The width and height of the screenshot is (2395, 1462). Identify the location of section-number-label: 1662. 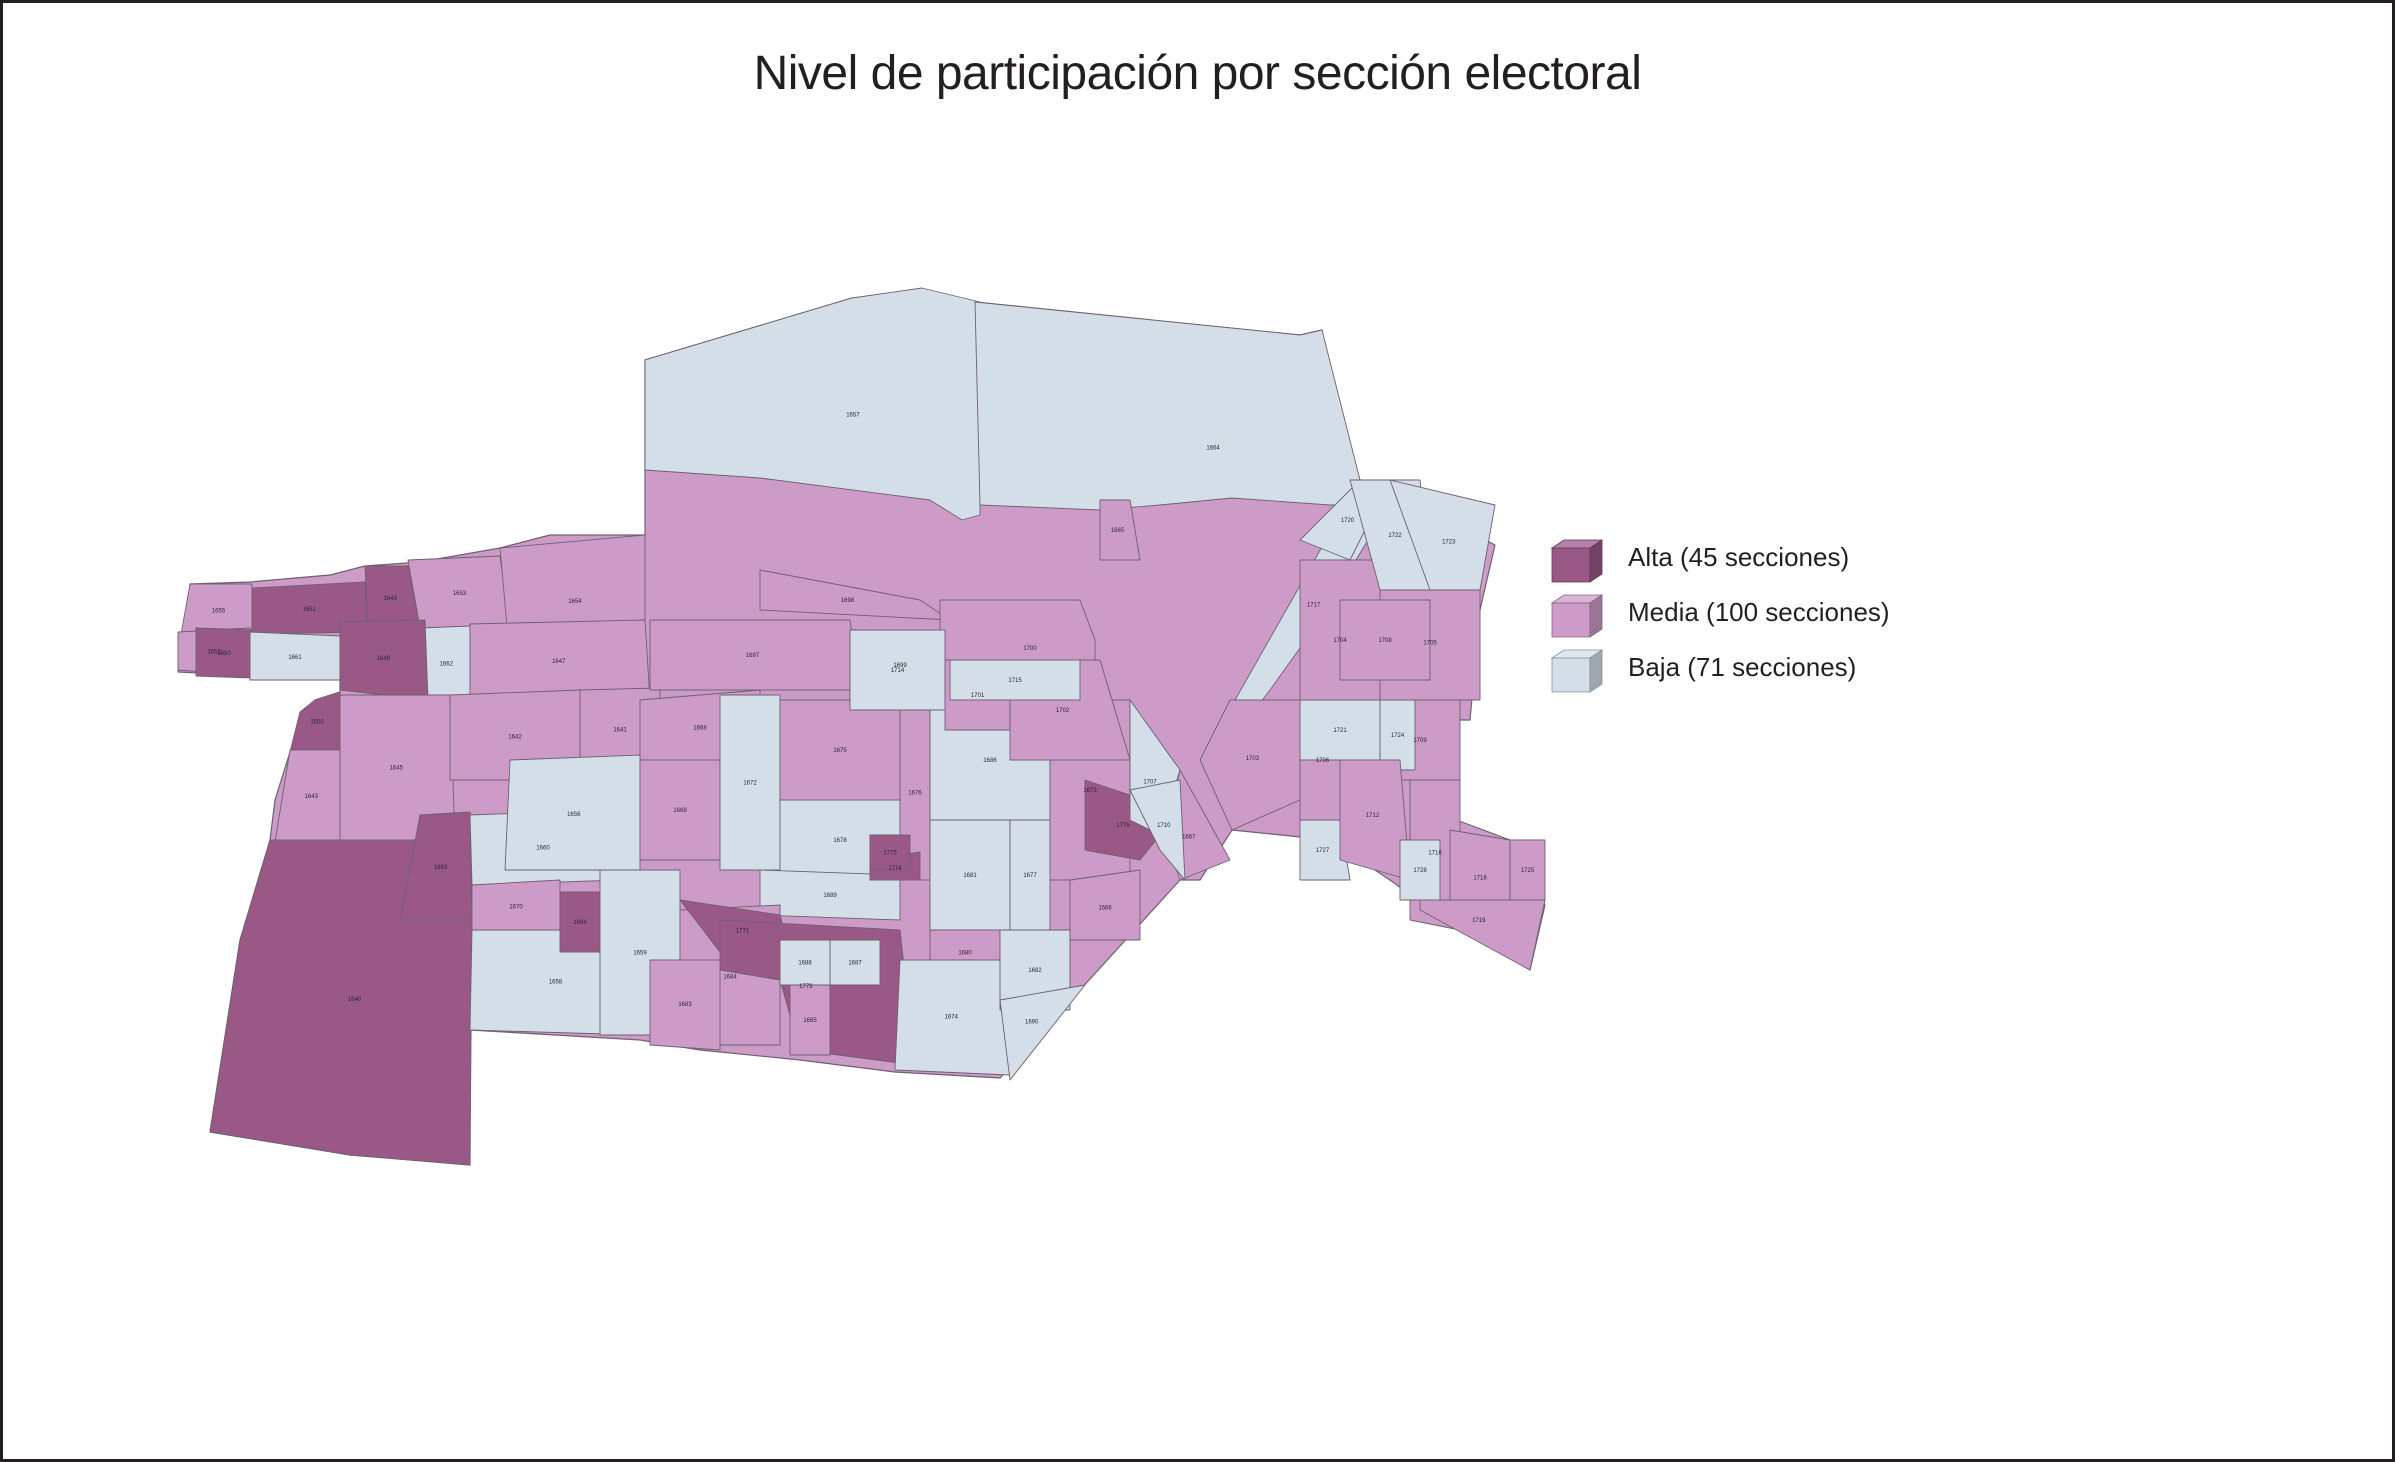
(447, 665).